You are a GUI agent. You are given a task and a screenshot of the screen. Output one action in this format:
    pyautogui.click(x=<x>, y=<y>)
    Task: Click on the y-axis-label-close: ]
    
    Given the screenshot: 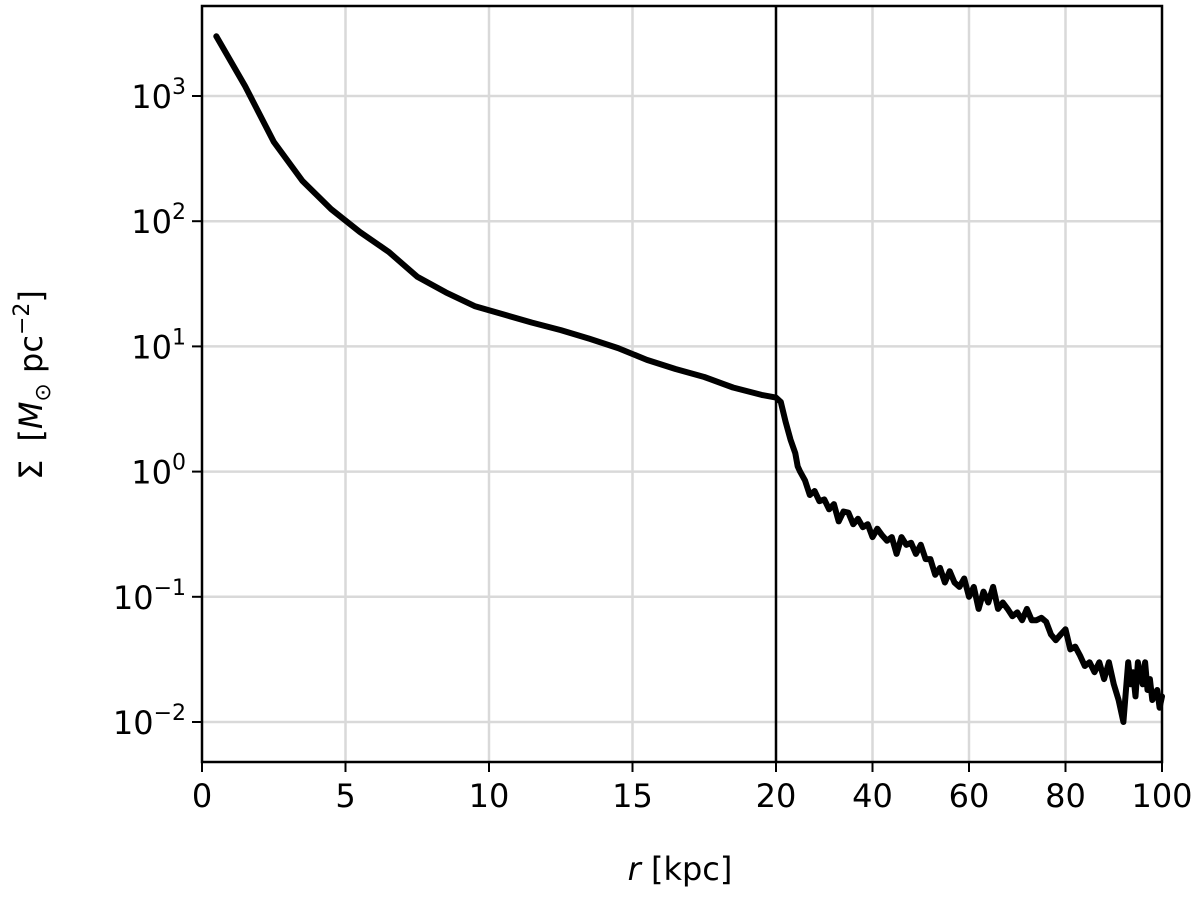 What is the action you would take?
    pyautogui.click(x=31, y=296)
    